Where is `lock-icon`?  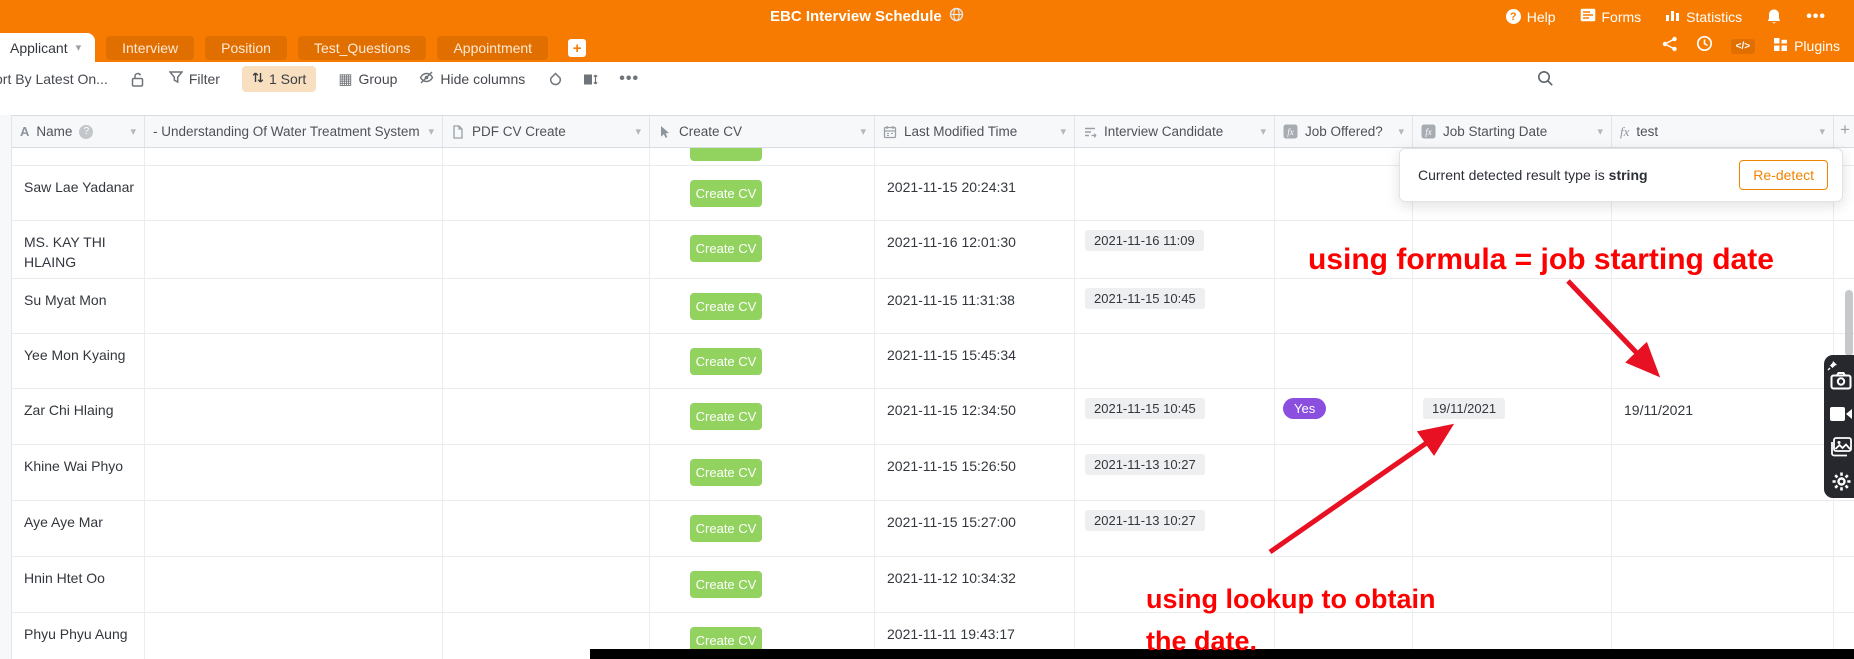
lock-icon is located at coordinates (137, 79).